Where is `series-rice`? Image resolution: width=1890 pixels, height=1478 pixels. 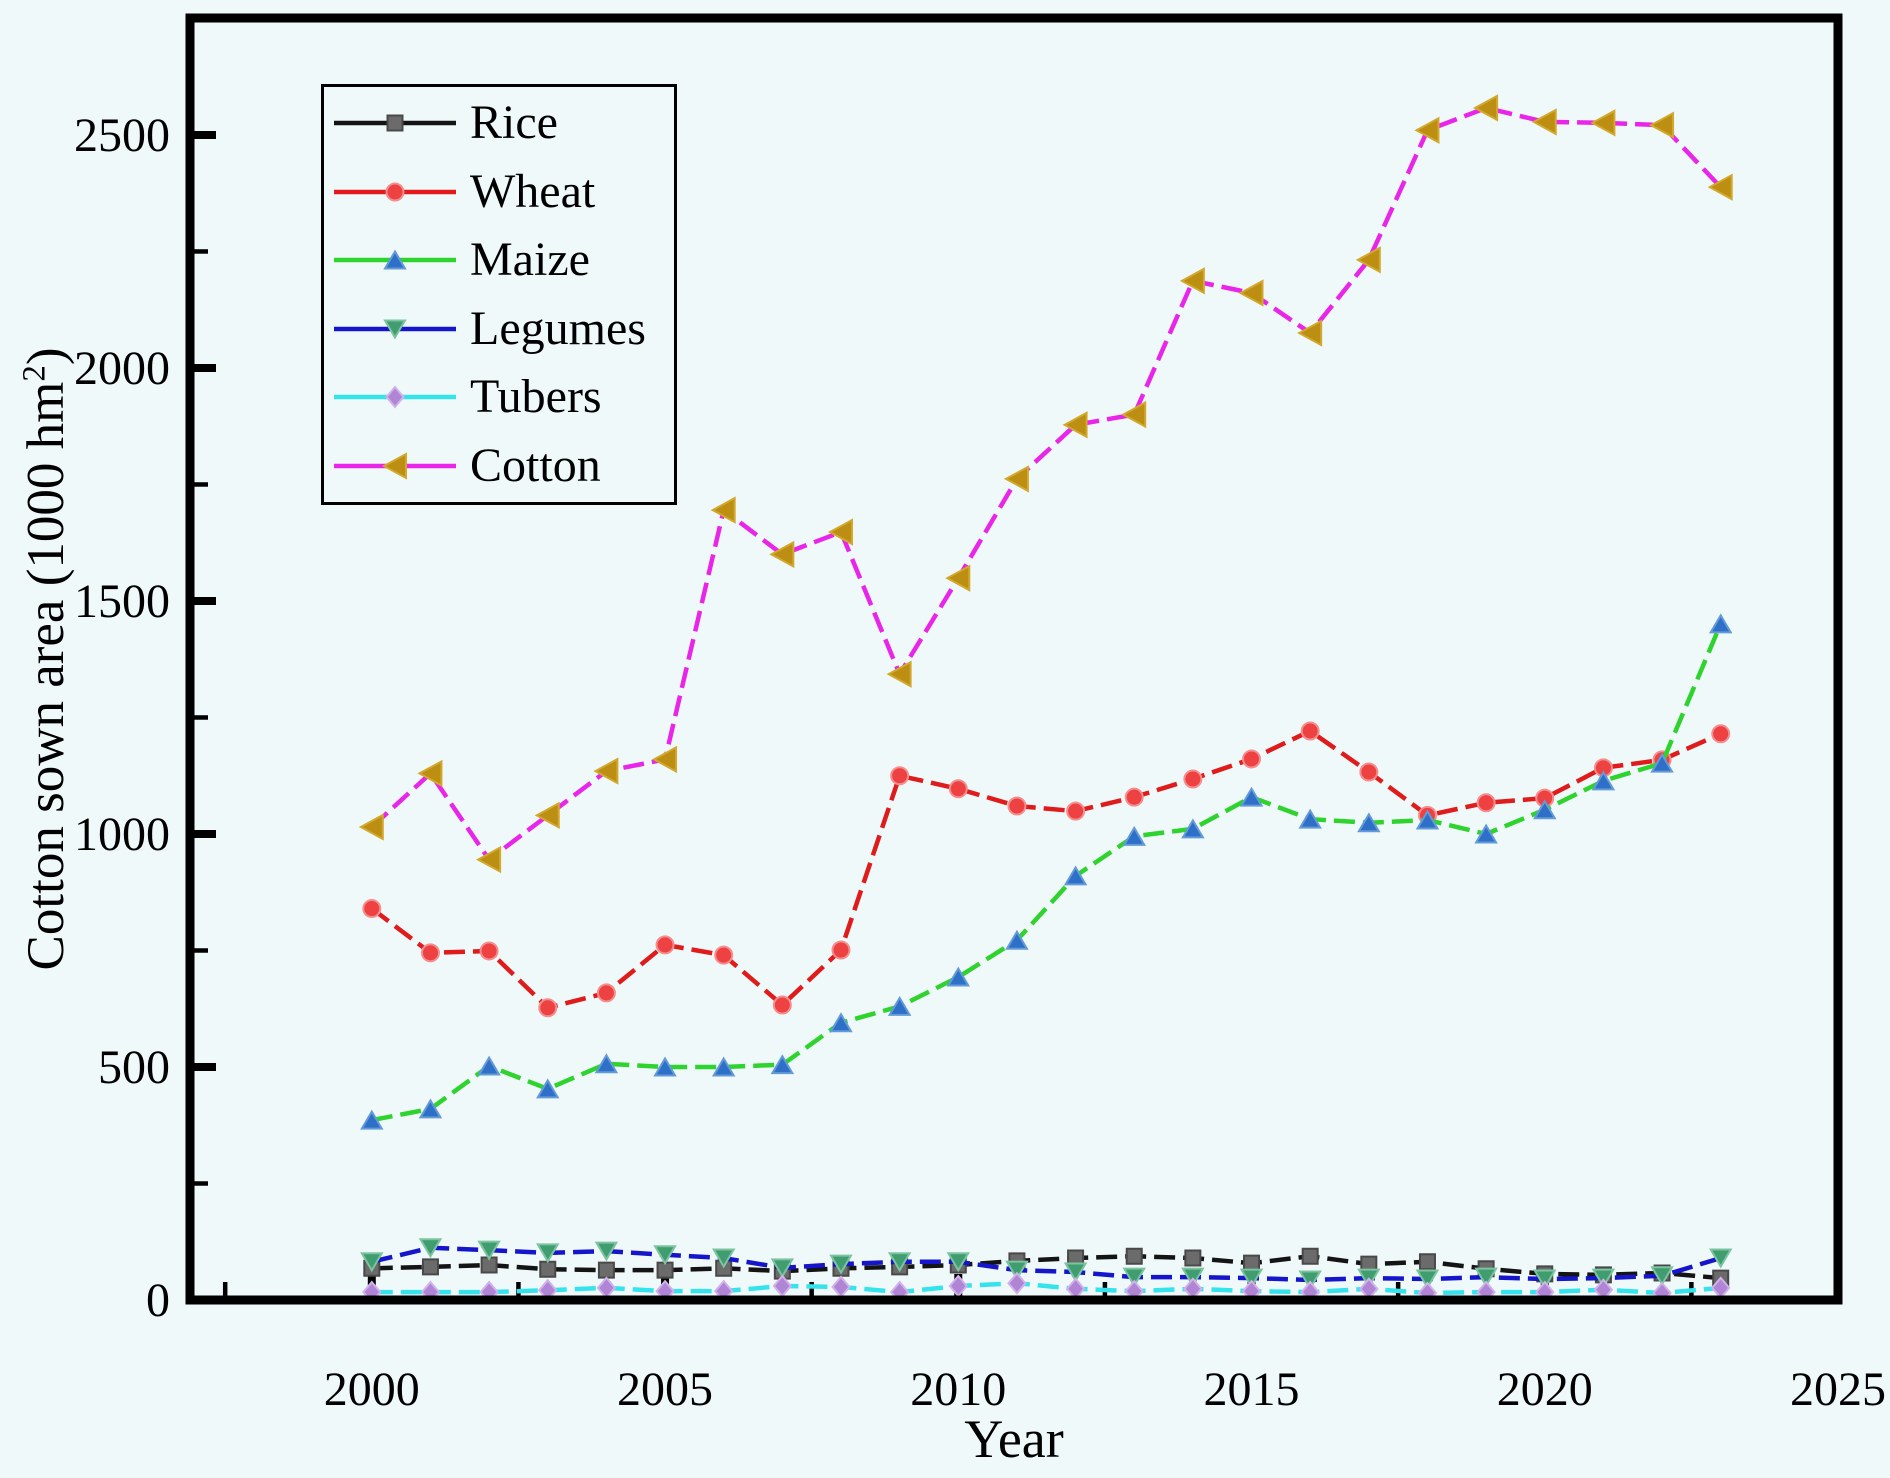 series-rice is located at coordinates (1046, 1267).